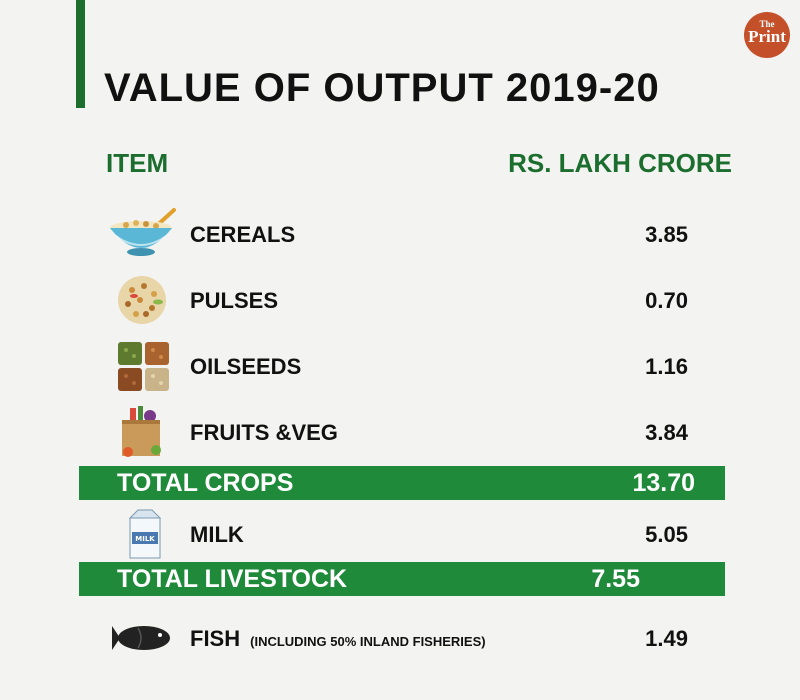 The height and width of the screenshot is (700, 800). Describe the element at coordinates (666, 534) in the screenshot. I see `row-value-milk: 5.05` at that location.